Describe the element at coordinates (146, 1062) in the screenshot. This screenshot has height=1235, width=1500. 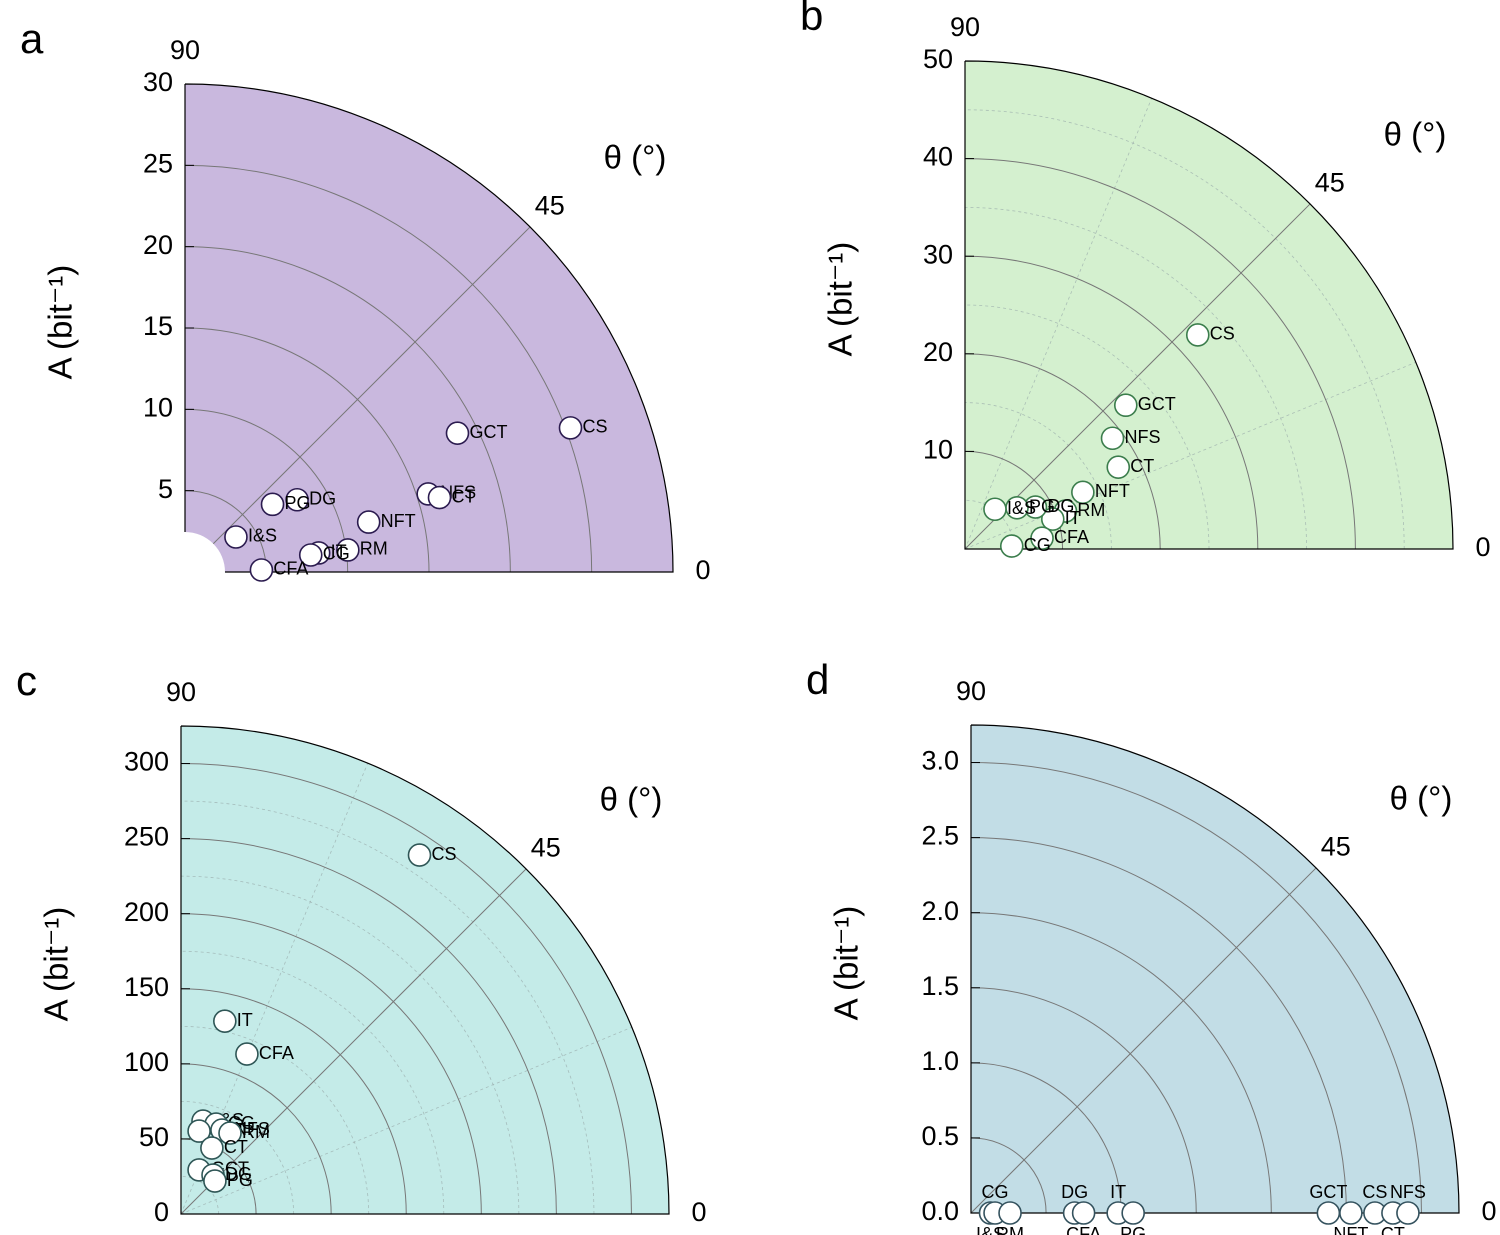
I see `y-tick-label: 100` at that location.